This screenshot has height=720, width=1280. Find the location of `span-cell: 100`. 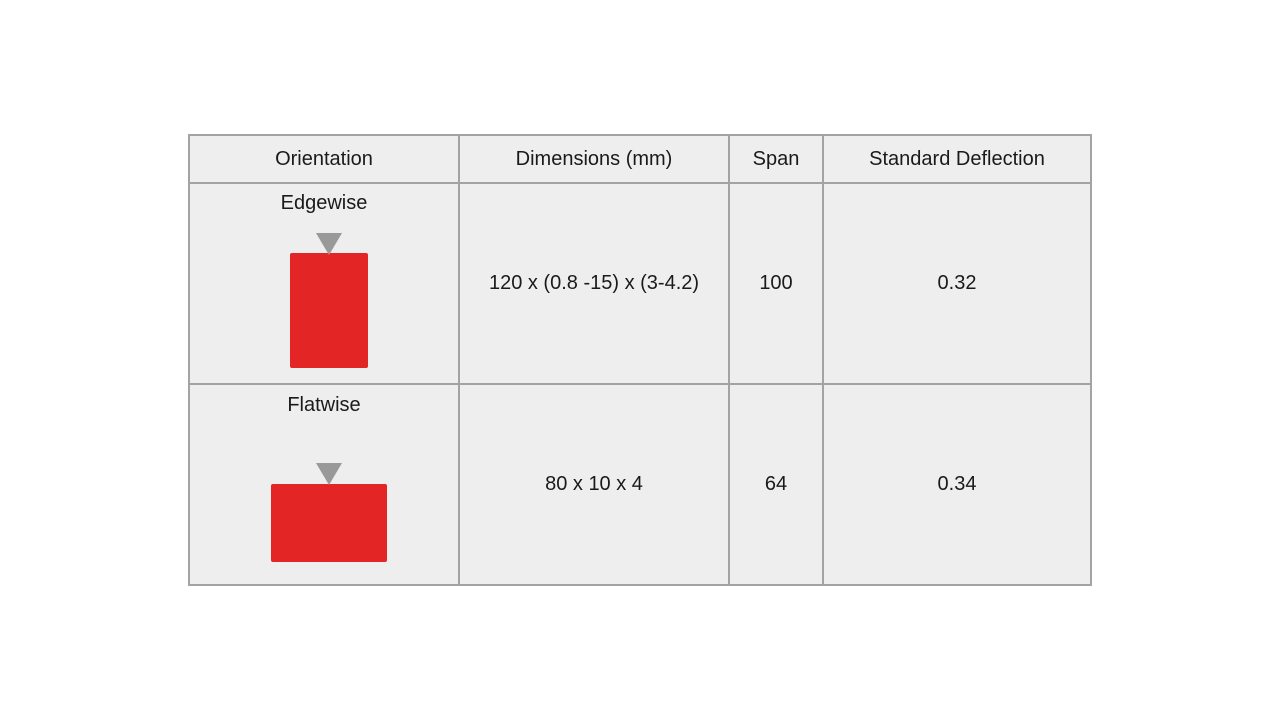

span-cell: 100 is located at coordinates (776, 283).